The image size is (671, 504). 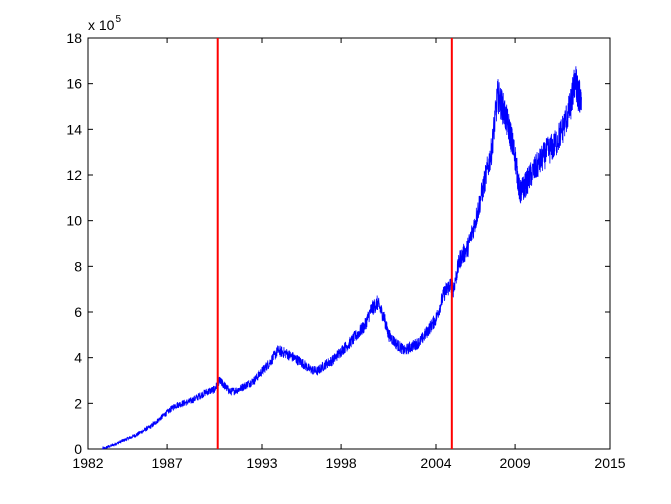 I want to click on y-tick-label: 18, so click(x=74, y=38).